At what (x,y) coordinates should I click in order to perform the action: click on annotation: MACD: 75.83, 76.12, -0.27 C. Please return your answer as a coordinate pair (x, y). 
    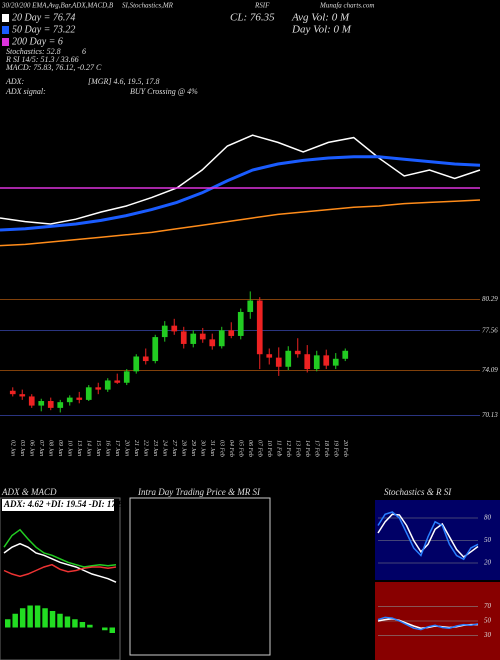
    Looking at the image, I should click on (53, 67).